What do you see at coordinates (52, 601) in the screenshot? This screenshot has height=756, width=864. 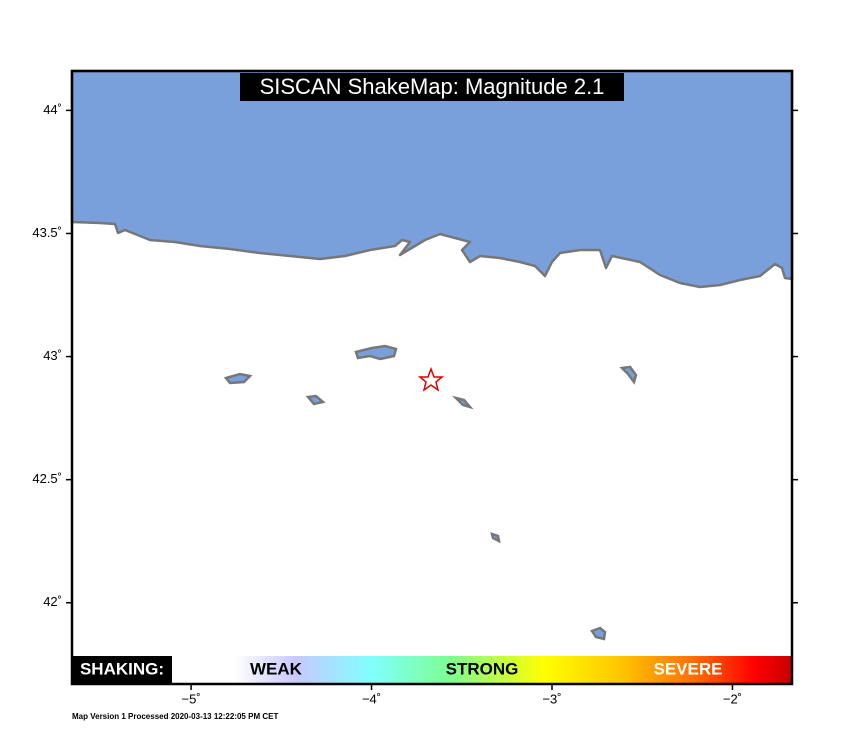 I see `y-tick-label: 42˚` at bounding box center [52, 601].